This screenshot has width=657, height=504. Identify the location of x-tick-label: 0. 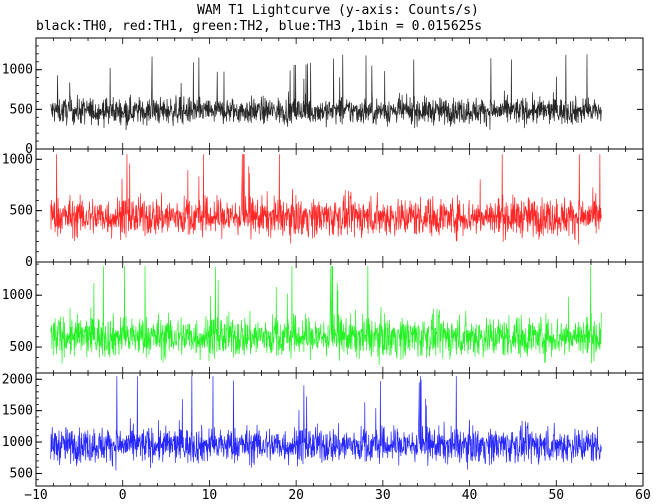
(123, 495).